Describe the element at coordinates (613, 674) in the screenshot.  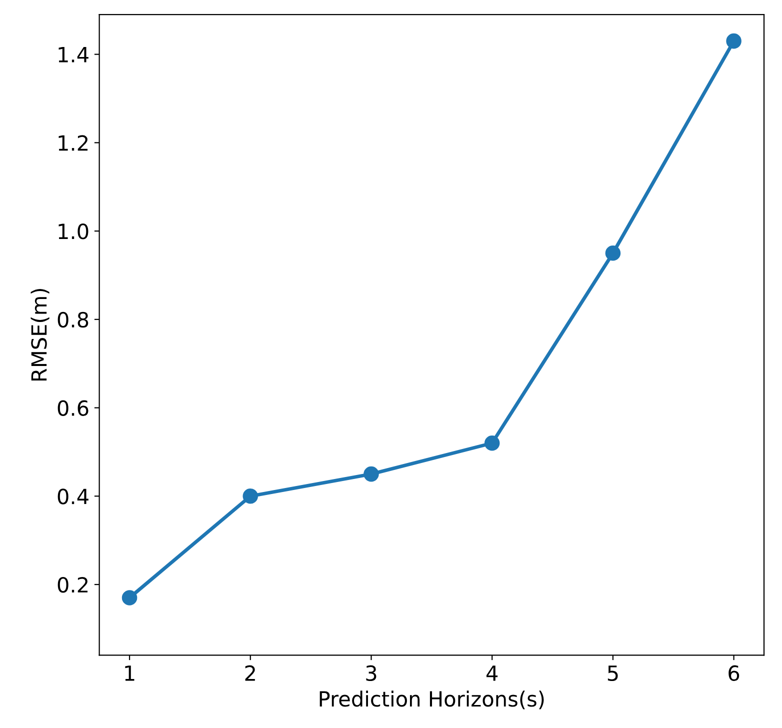
I see `x-tick-label: 5` at that location.